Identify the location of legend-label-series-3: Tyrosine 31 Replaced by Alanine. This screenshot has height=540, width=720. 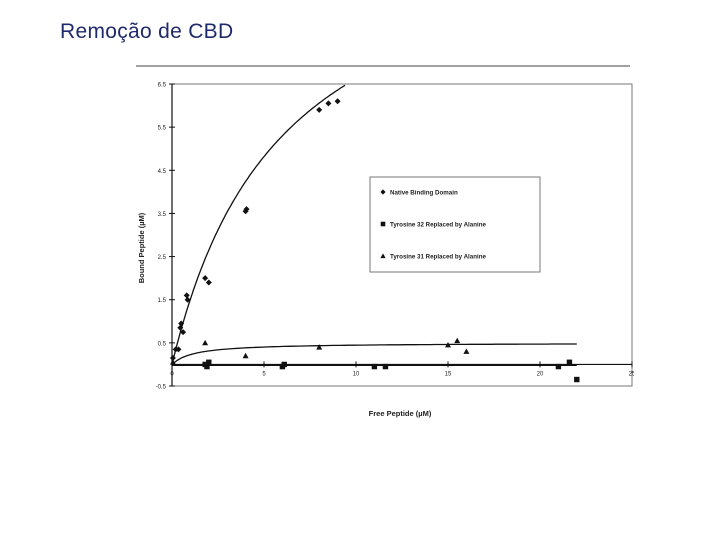
(438, 257).